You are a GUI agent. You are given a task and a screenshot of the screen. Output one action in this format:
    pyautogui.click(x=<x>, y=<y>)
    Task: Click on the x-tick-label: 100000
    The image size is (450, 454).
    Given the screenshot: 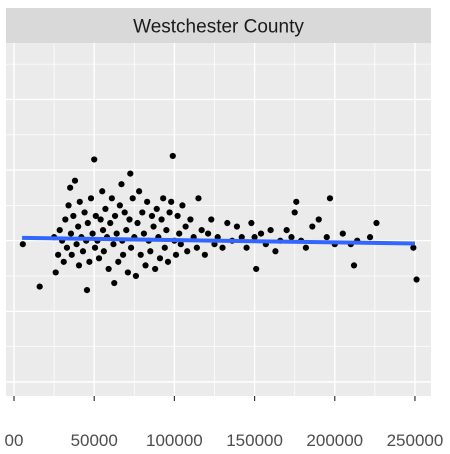 What is the action you would take?
    pyautogui.click(x=174, y=440)
    